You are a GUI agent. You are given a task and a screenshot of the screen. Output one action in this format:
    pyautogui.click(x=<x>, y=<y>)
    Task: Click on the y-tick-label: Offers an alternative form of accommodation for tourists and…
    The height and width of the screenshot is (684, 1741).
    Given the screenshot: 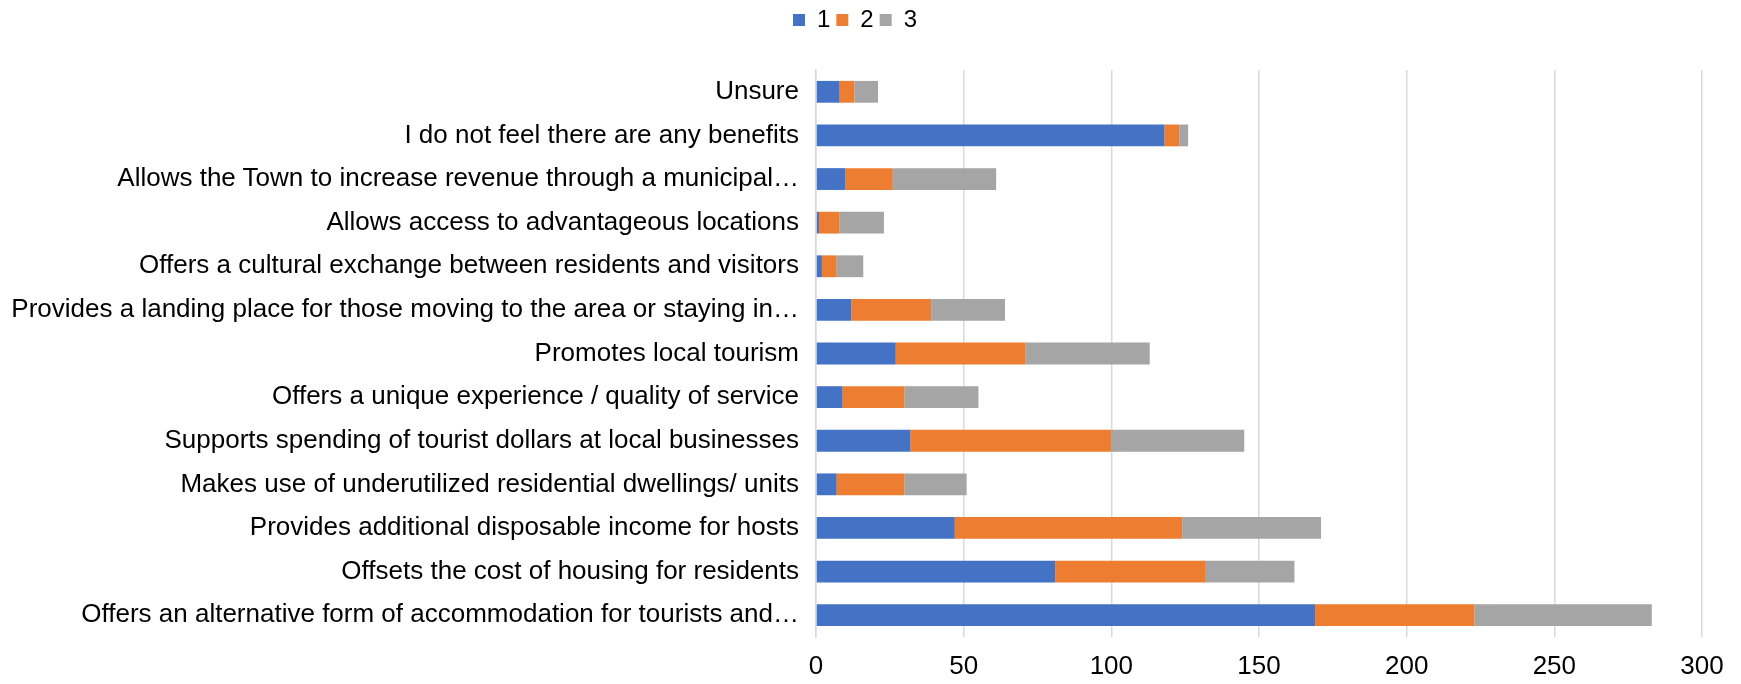 What is the action you would take?
    pyautogui.click(x=440, y=613)
    